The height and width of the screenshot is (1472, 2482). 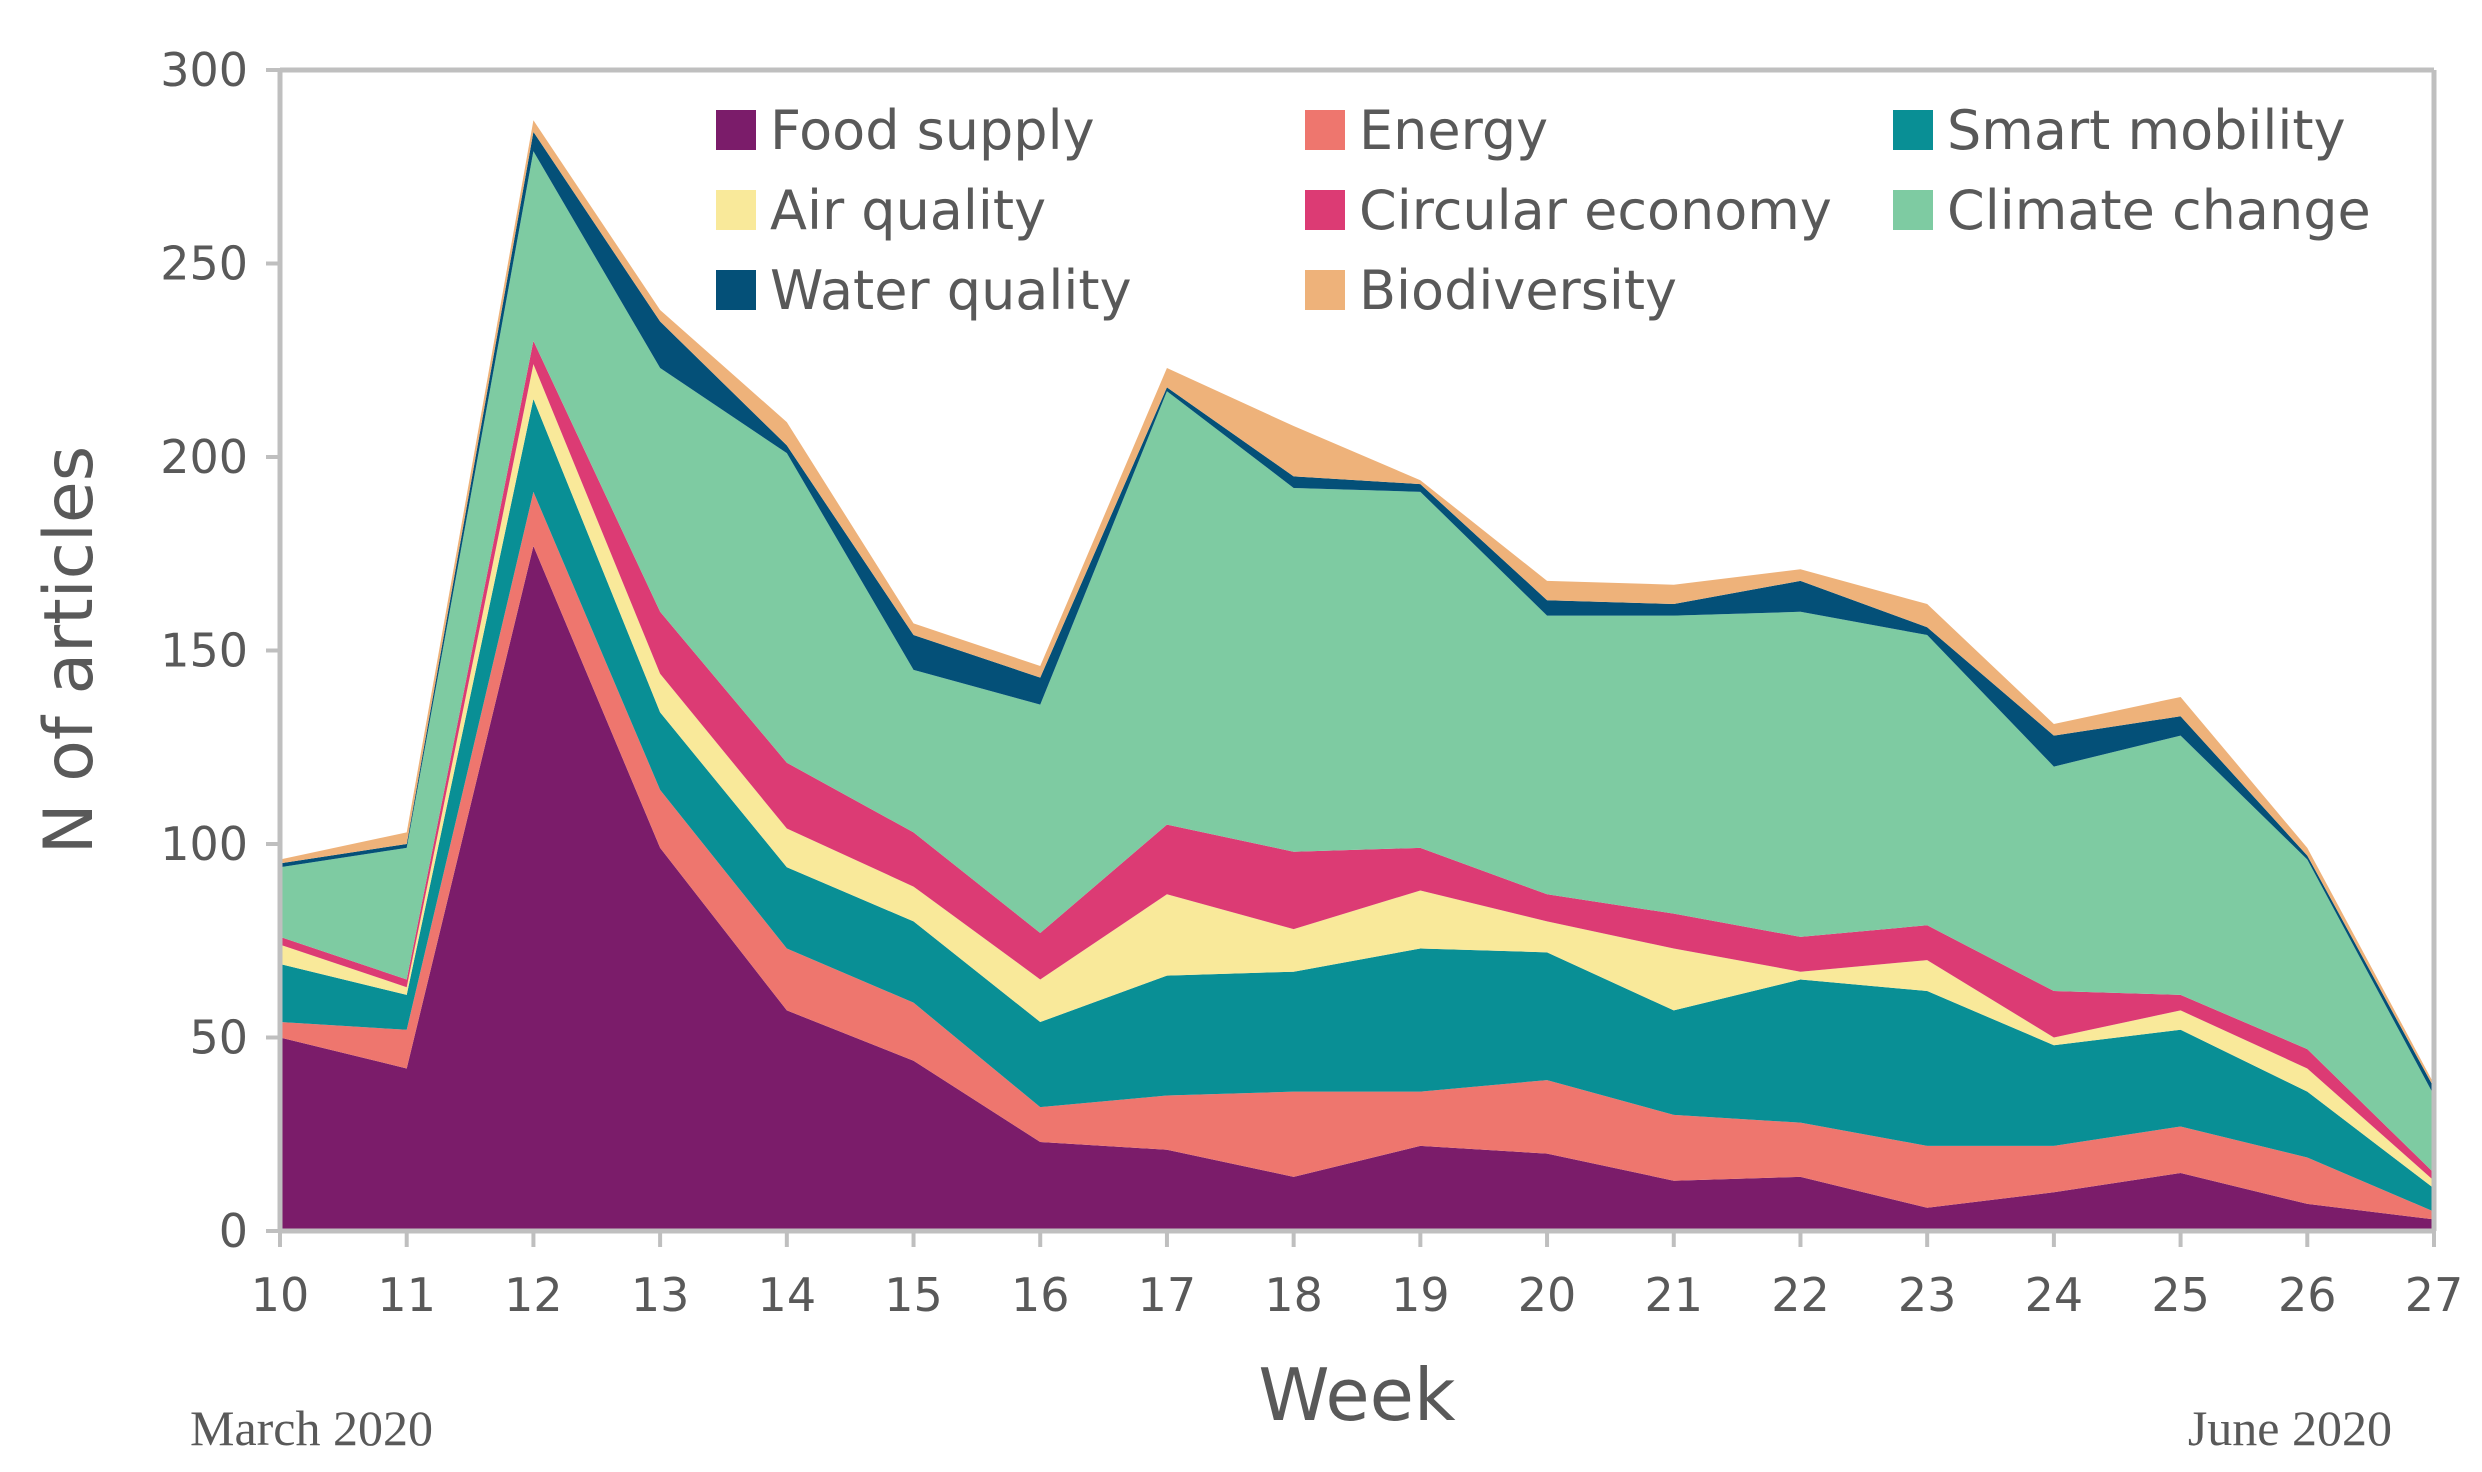 I want to click on x-tick-label: 26, so click(x=2307, y=1295).